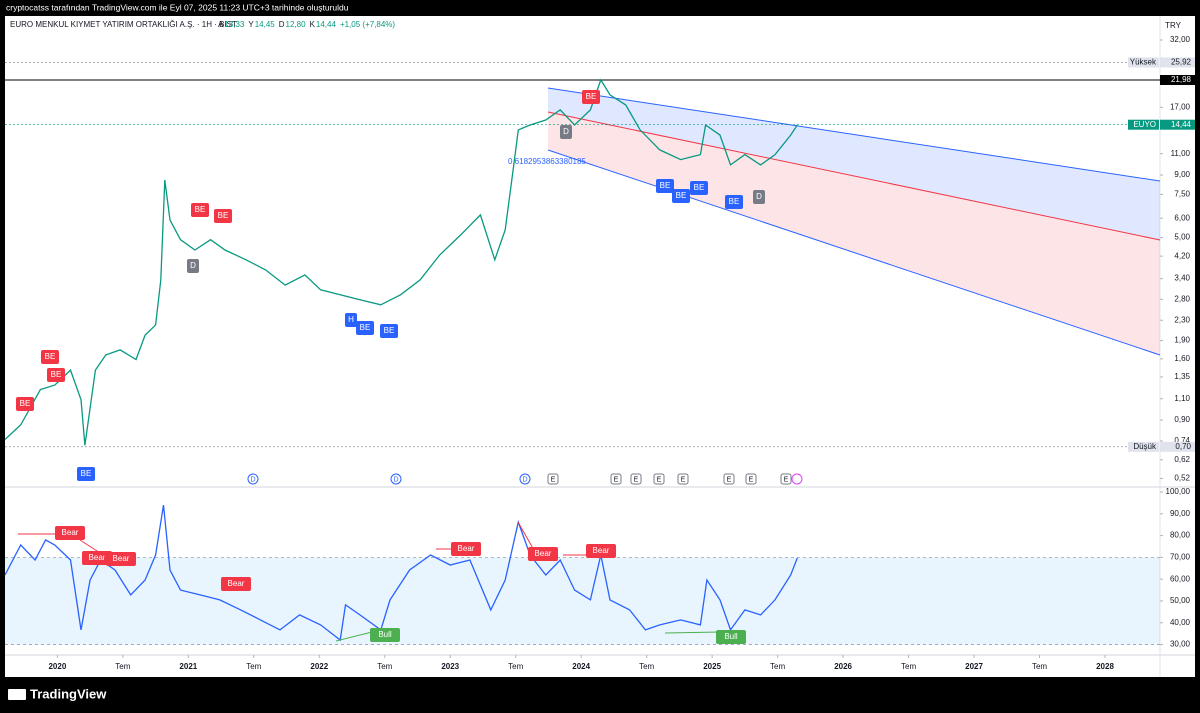 This screenshot has height=713, width=1200. I want to click on price-badge-label: 25,92, so click(1181, 62).